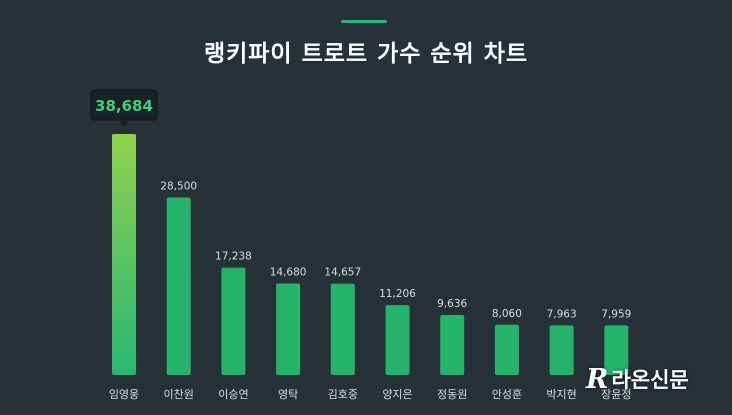 The image size is (732, 415). I want to click on data-label: 38,684, so click(124, 106).